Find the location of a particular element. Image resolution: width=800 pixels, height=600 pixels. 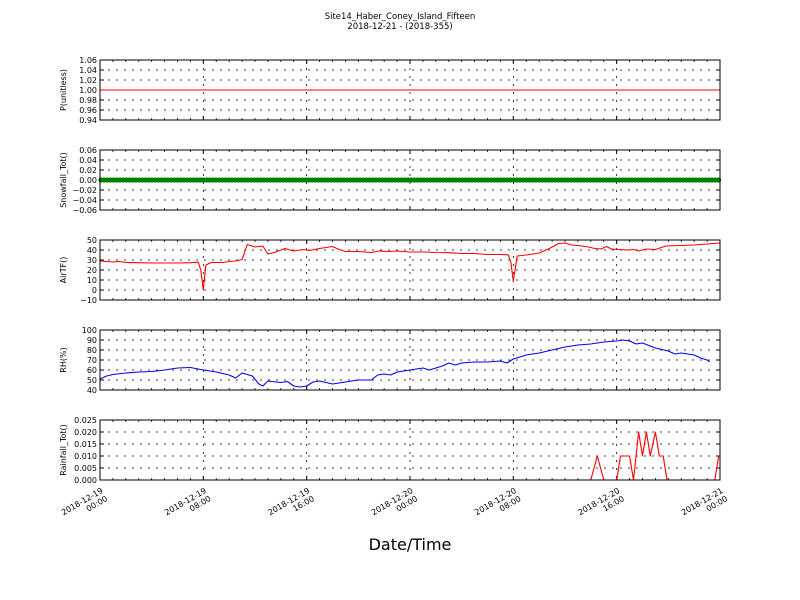

panel-1: 0.940.960.981.001.021.041.06 P(unitless) is located at coordinates (390, 90).